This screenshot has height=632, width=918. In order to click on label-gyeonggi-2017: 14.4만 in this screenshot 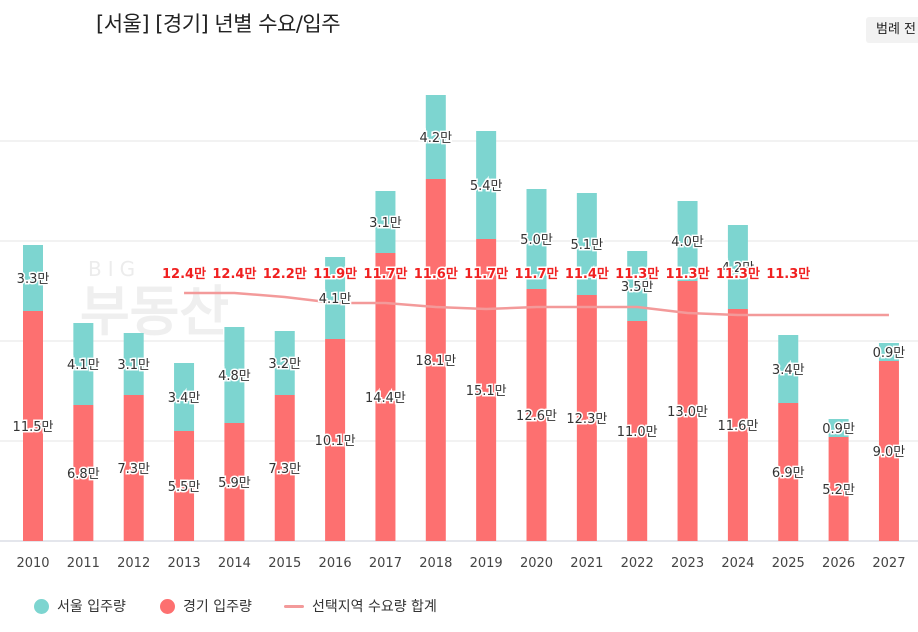, I will do `click(385, 398)`.